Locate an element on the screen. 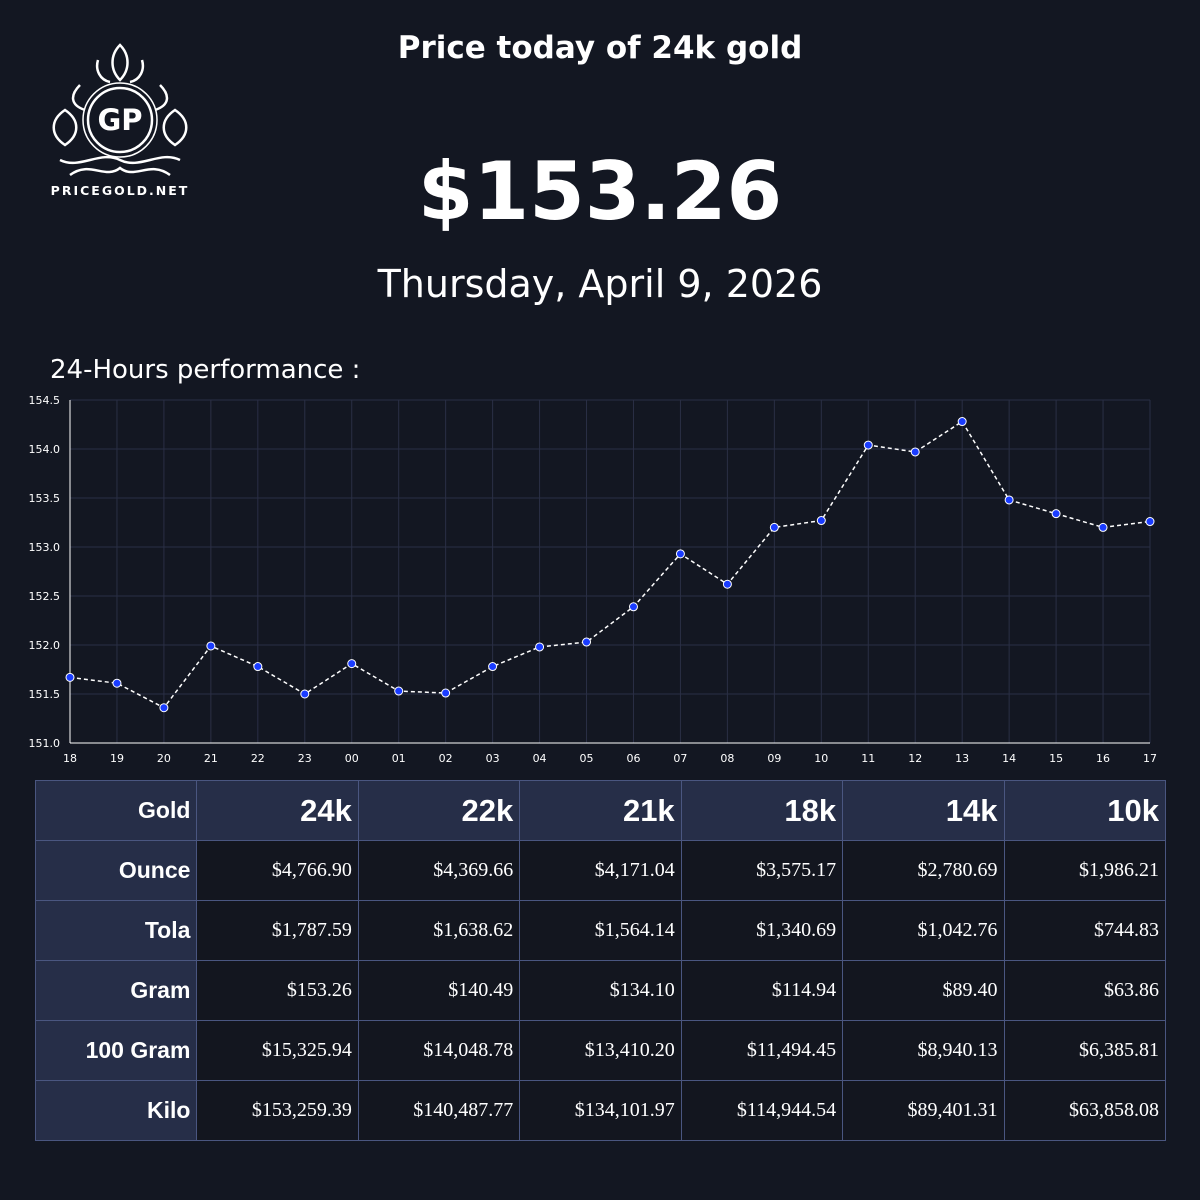 This screenshot has width=1200, height=1200. x-tick-label: 11 is located at coordinates (868, 758).